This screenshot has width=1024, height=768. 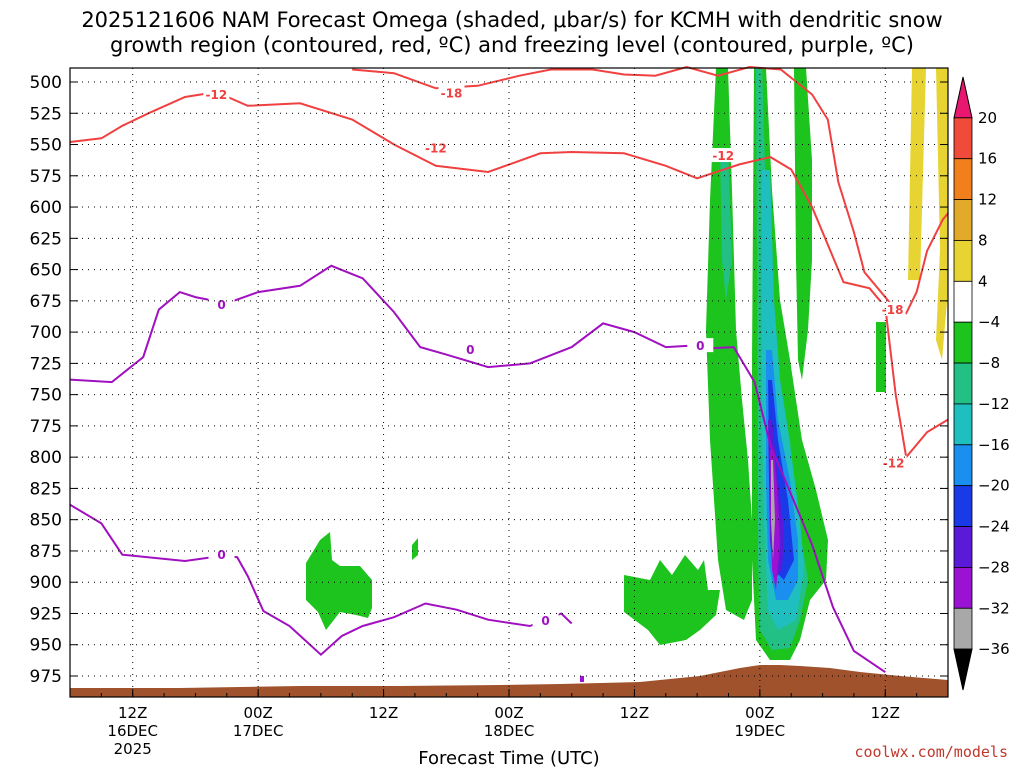 I want to click on colorbar-label: 20, so click(x=987, y=118).